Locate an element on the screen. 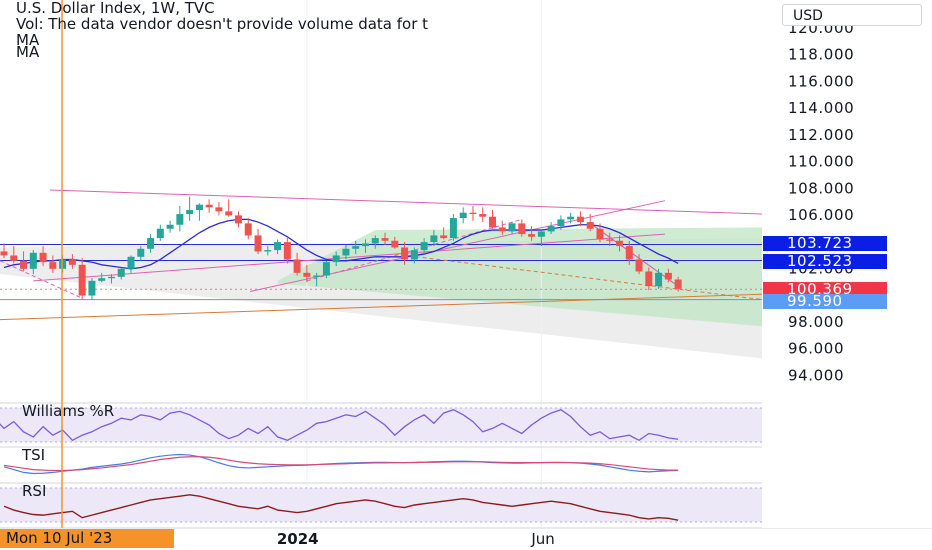  trendline-dash is located at coordinates (414, 250).